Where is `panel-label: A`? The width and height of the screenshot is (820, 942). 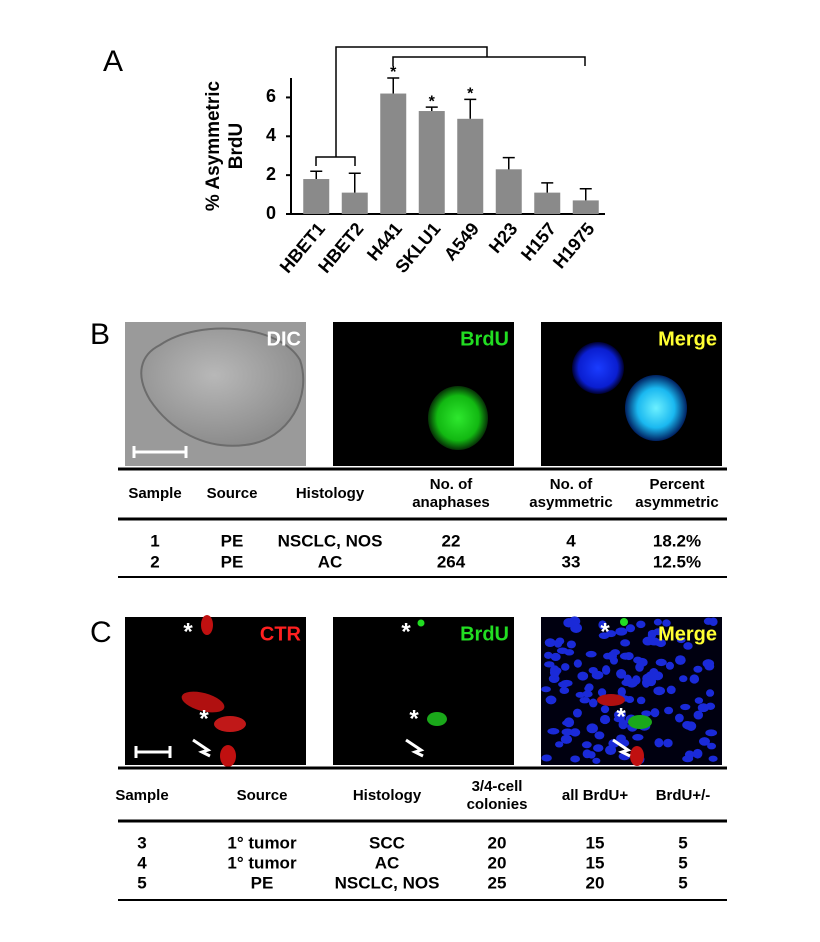 panel-label: A is located at coordinates (113, 61).